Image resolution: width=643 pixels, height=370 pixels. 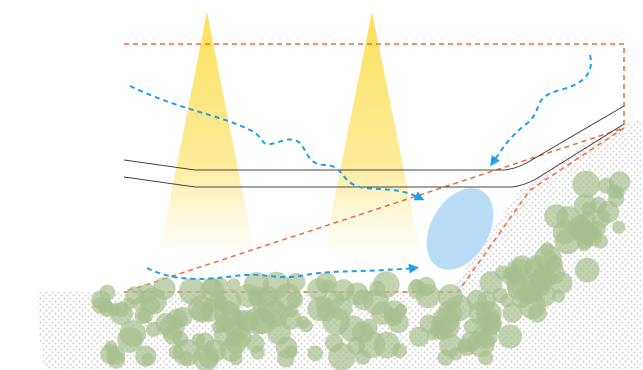 I want to click on light-beam-left, so click(x=207, y=131).